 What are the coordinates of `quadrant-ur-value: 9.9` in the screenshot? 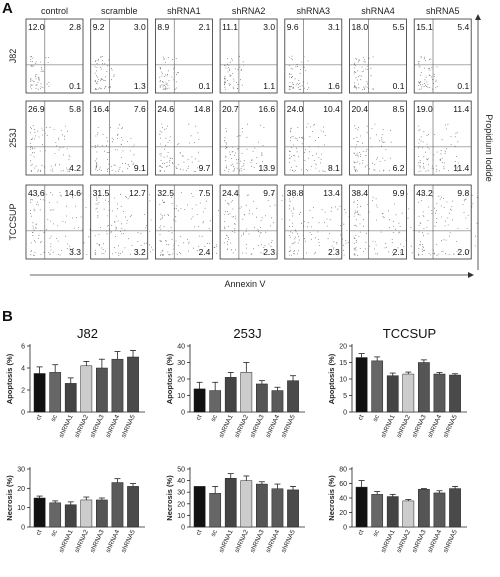 It's located at (399, 193).